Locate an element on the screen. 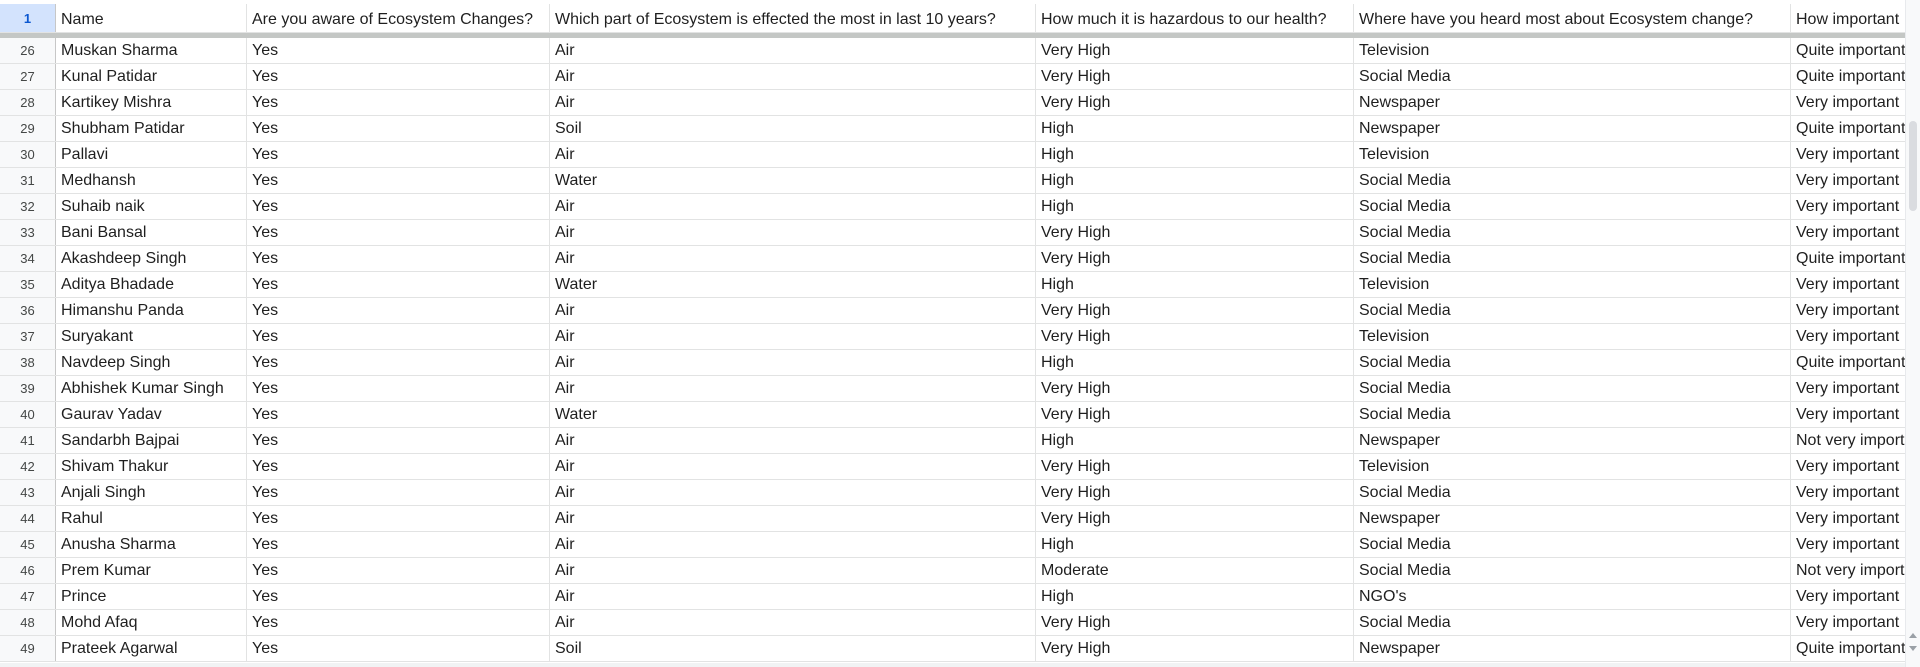  cell-name: Pallavi is located at coordinates (151, 154).